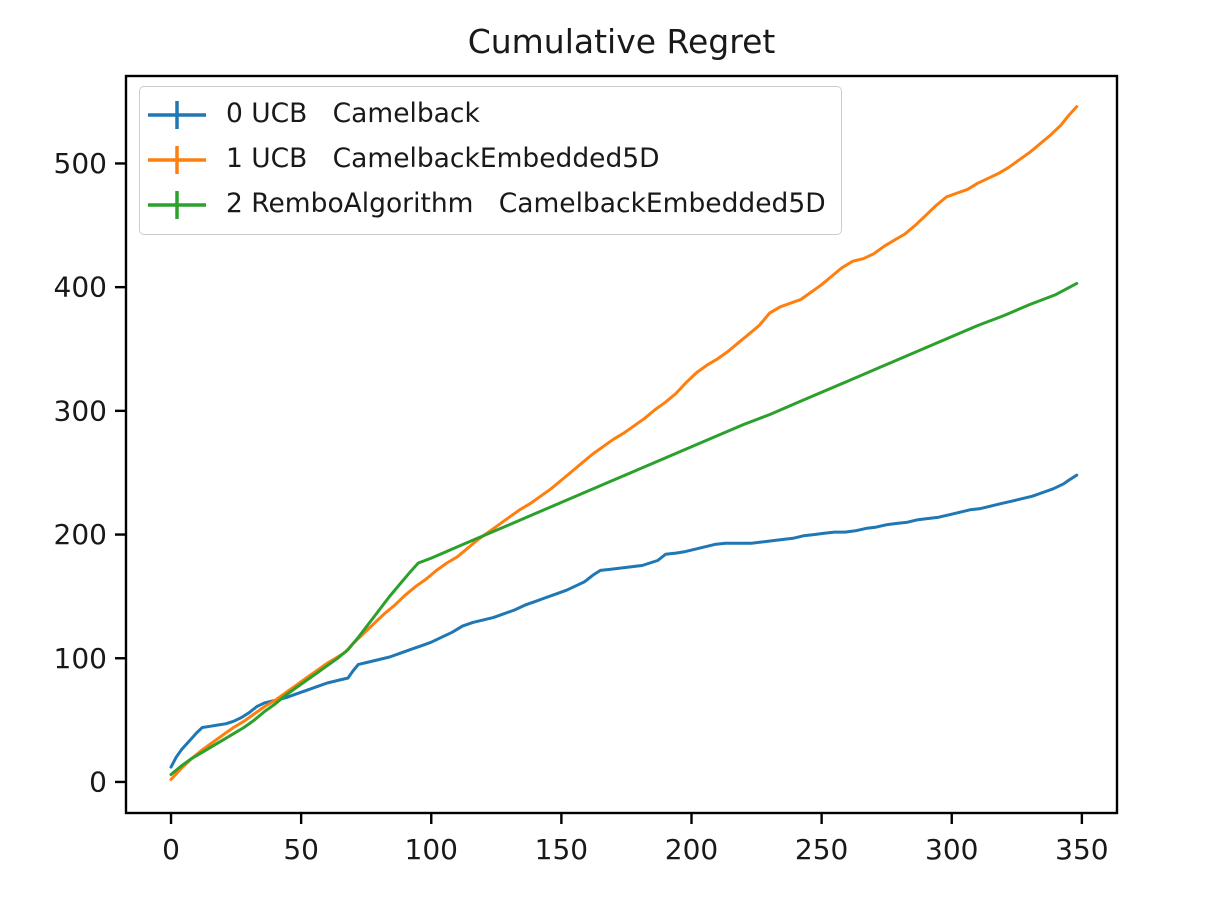 The height and width of the screenshot is (920, 1208). What do you see at coordinates (353, 114) in the screenshot?
I see `legend-label: 0 UCB Camelback` at bounding box center [353, 114].